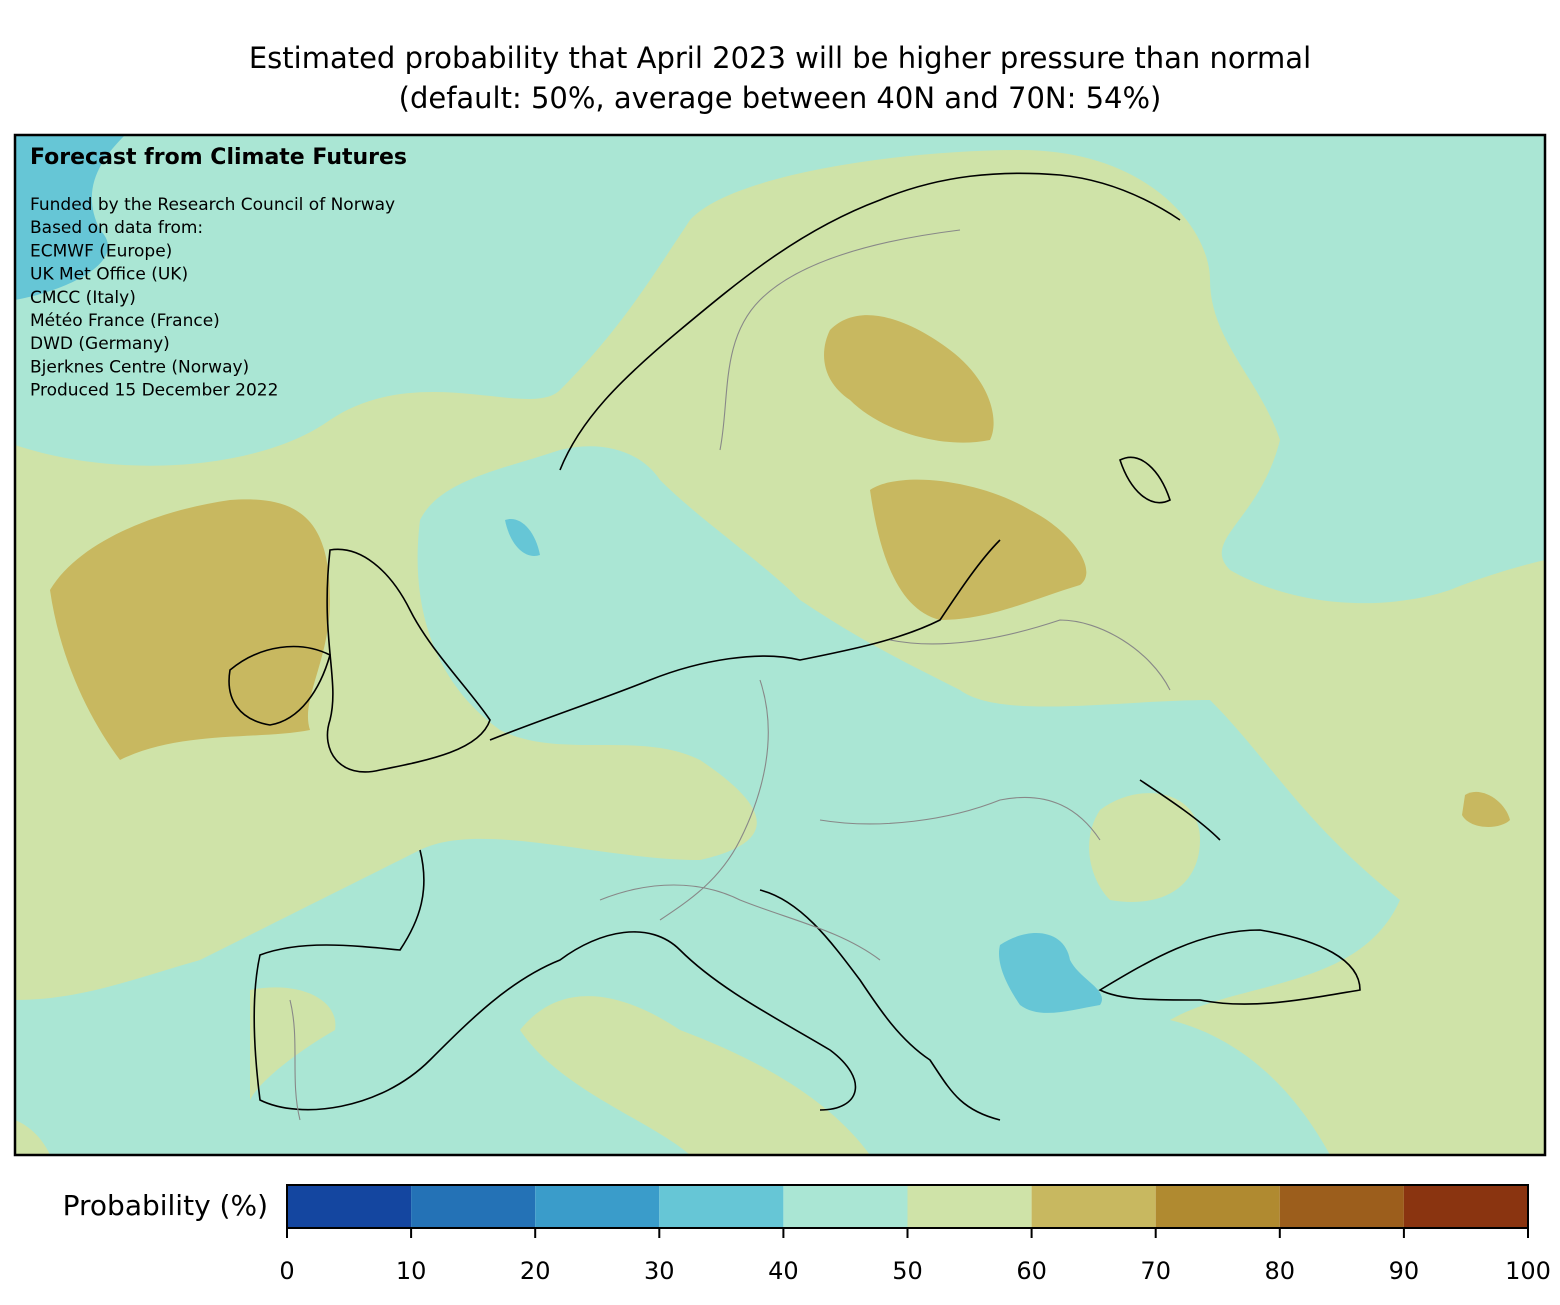  What do you see at coordinates (915, 1234) in the screenshot?
I see `colorbar: 0 10 20 30 40 50 60 70 80 90 100` at bounding box center [915, 1234].